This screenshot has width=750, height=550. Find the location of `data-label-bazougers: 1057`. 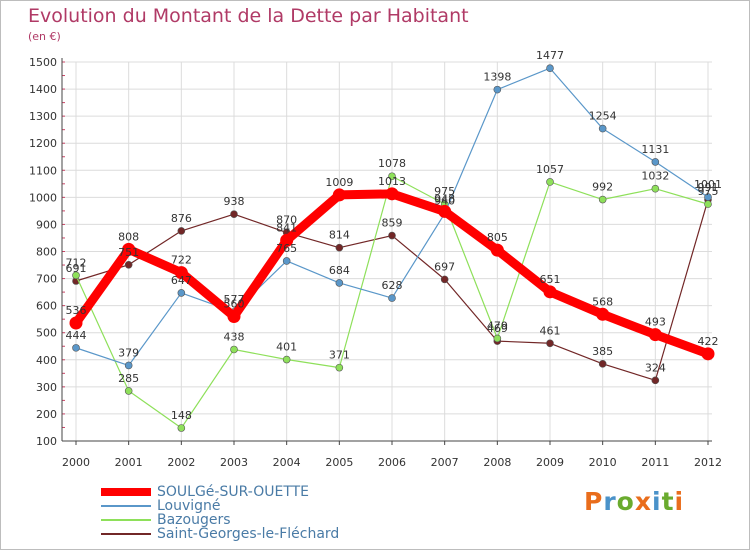

data-label-bazougers: 1057 is located at coordinates (550, 169).